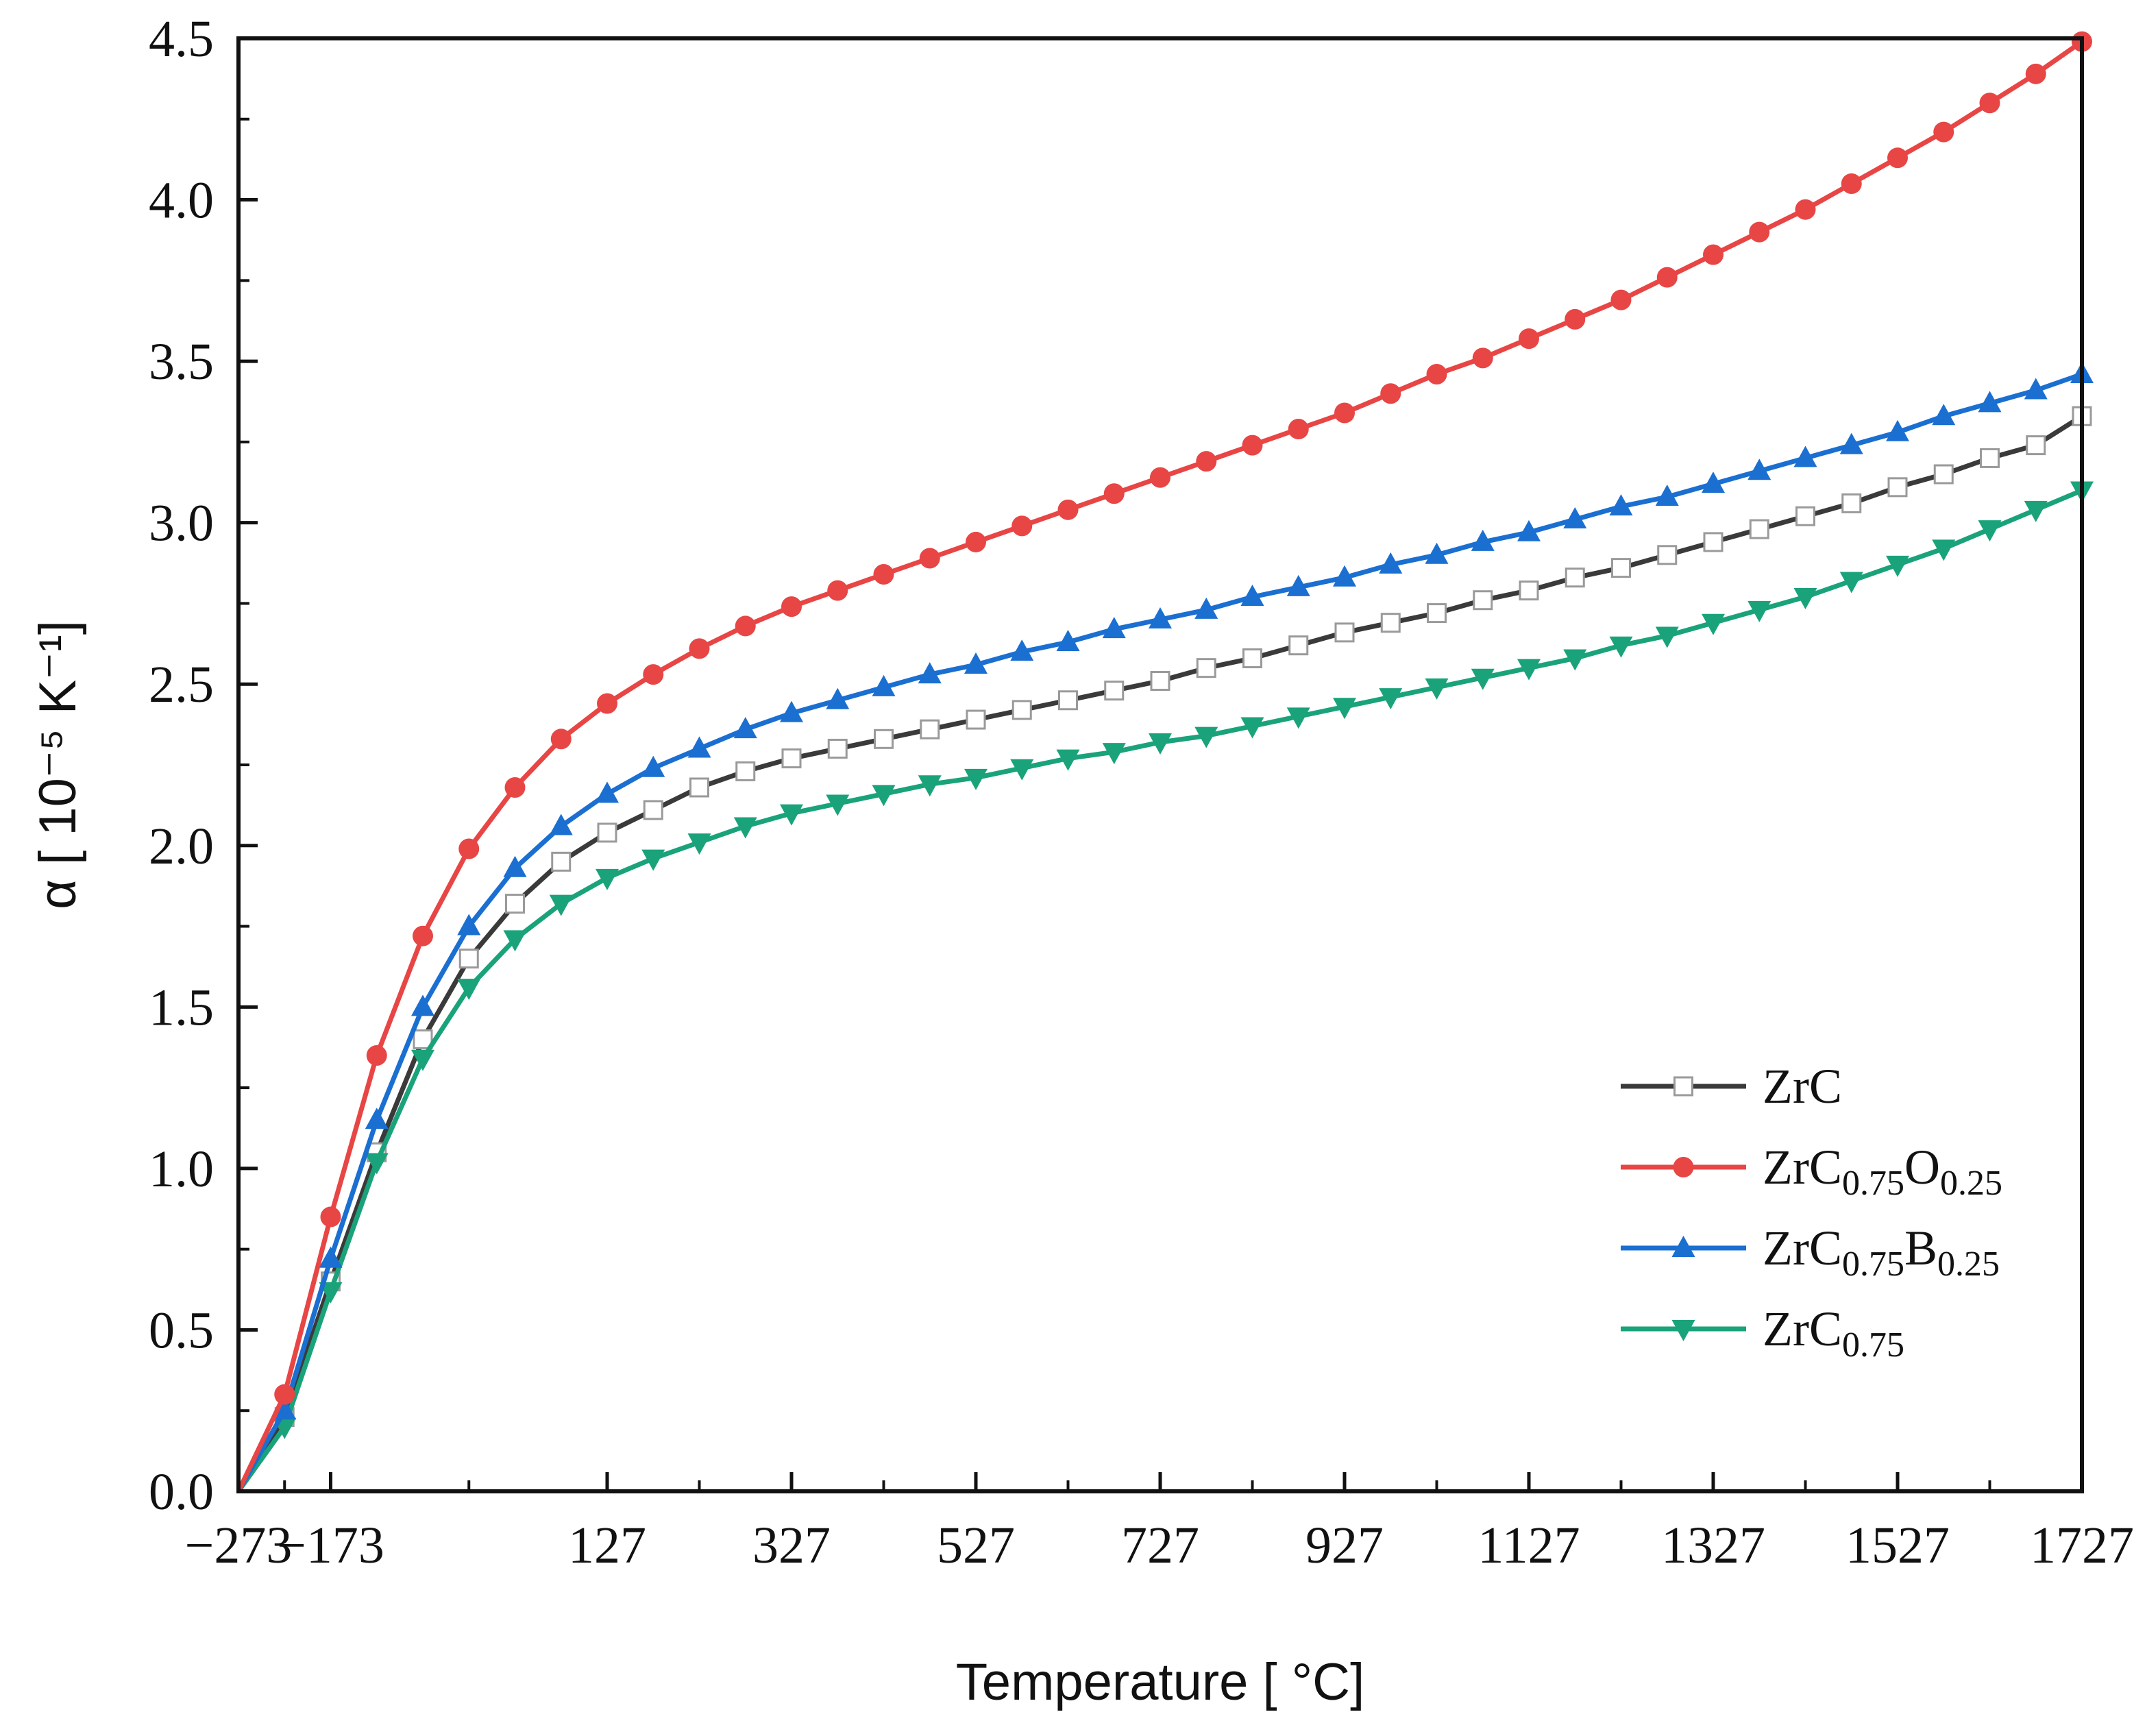 This screenshot has height=1736, width=2134. I want to click on x-tick-label: 327, so click(791, 1546).